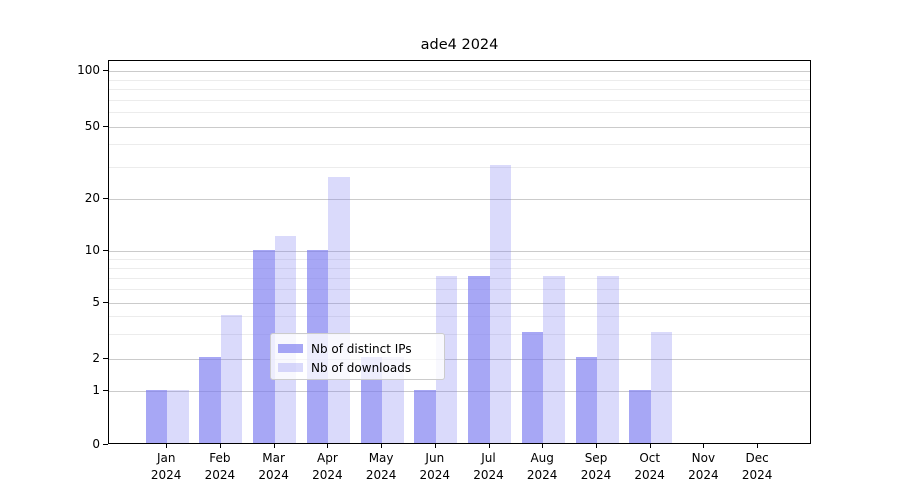  What do you see at coordinates (96, 390) in the screenshot?
I see `y-tick-label: 1` at bounding box center [96, 390].